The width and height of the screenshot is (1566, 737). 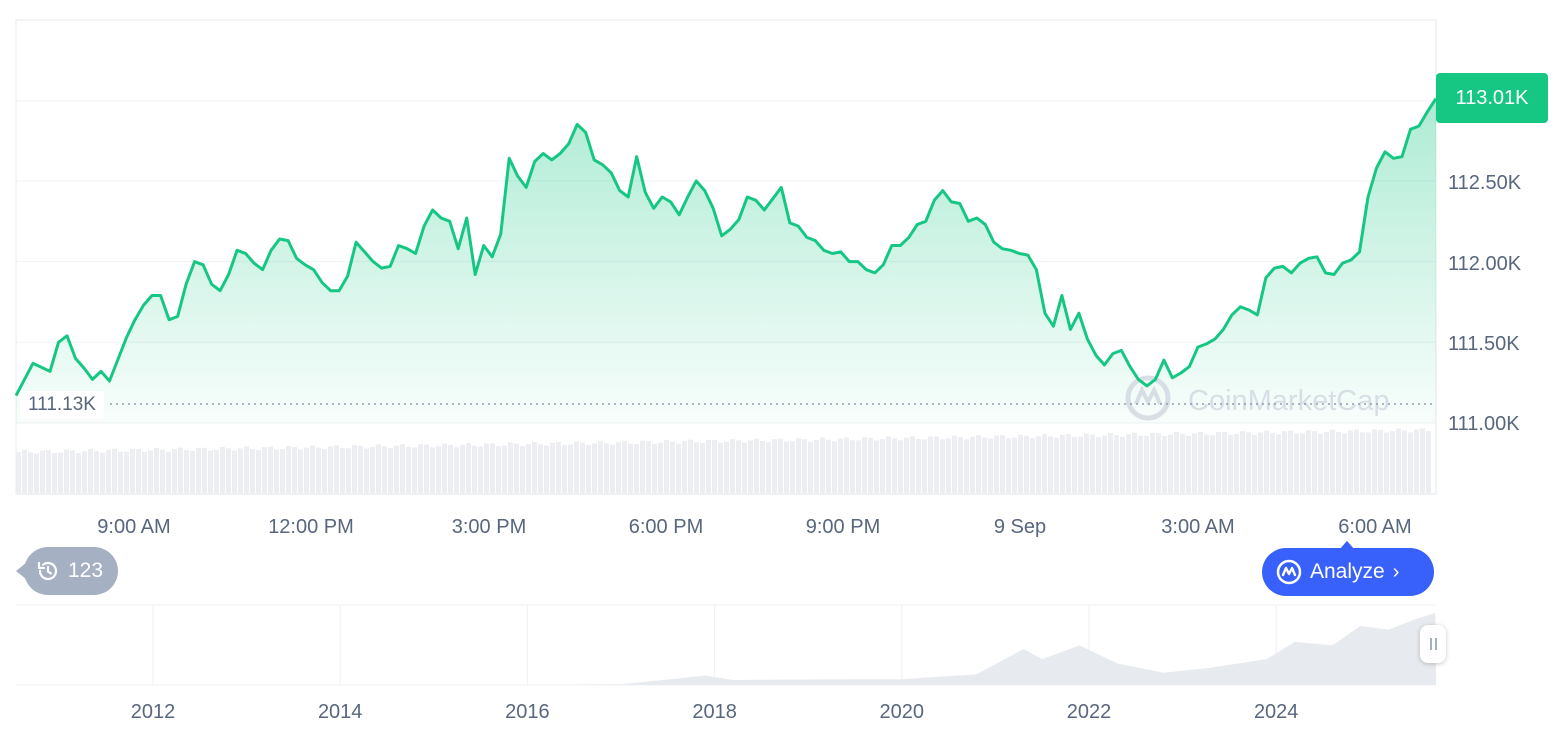 What do you see at coordinates (1435, 644) in the screenshot?
I see `handle-grip-right` at bounding box center [1435, 644].